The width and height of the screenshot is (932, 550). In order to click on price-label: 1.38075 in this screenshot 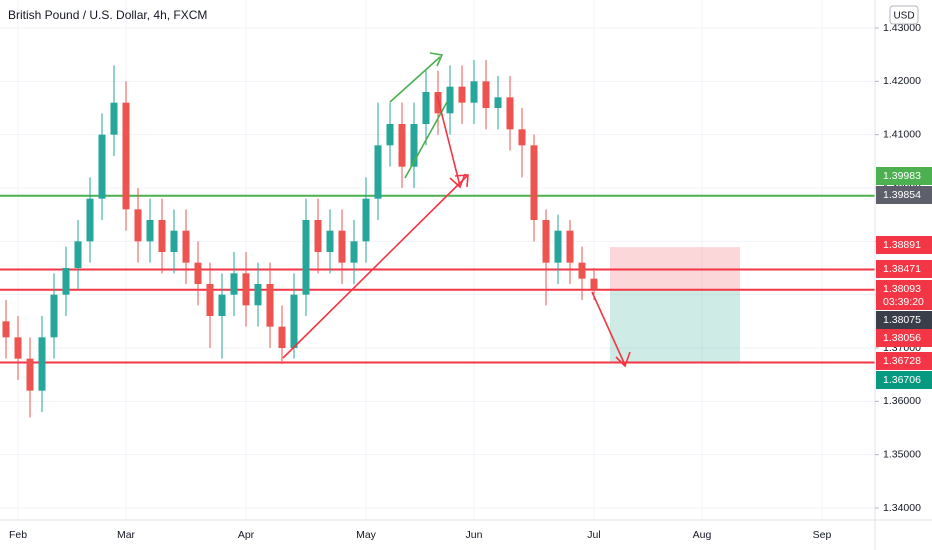, I will do `click(902, 320)`.